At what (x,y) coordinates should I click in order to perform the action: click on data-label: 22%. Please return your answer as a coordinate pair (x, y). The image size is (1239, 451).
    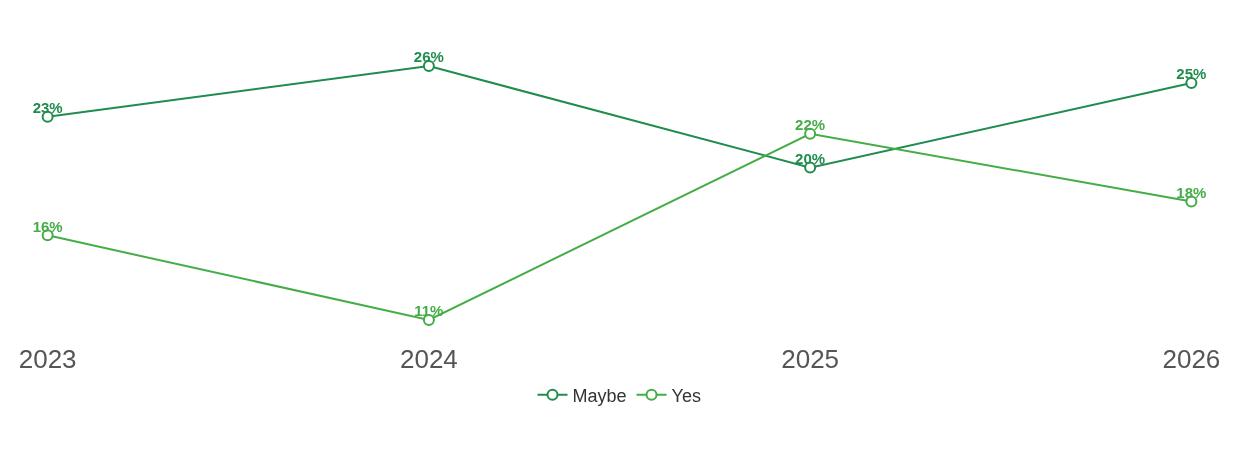
    Looking at the image, I should click on (810, 125).